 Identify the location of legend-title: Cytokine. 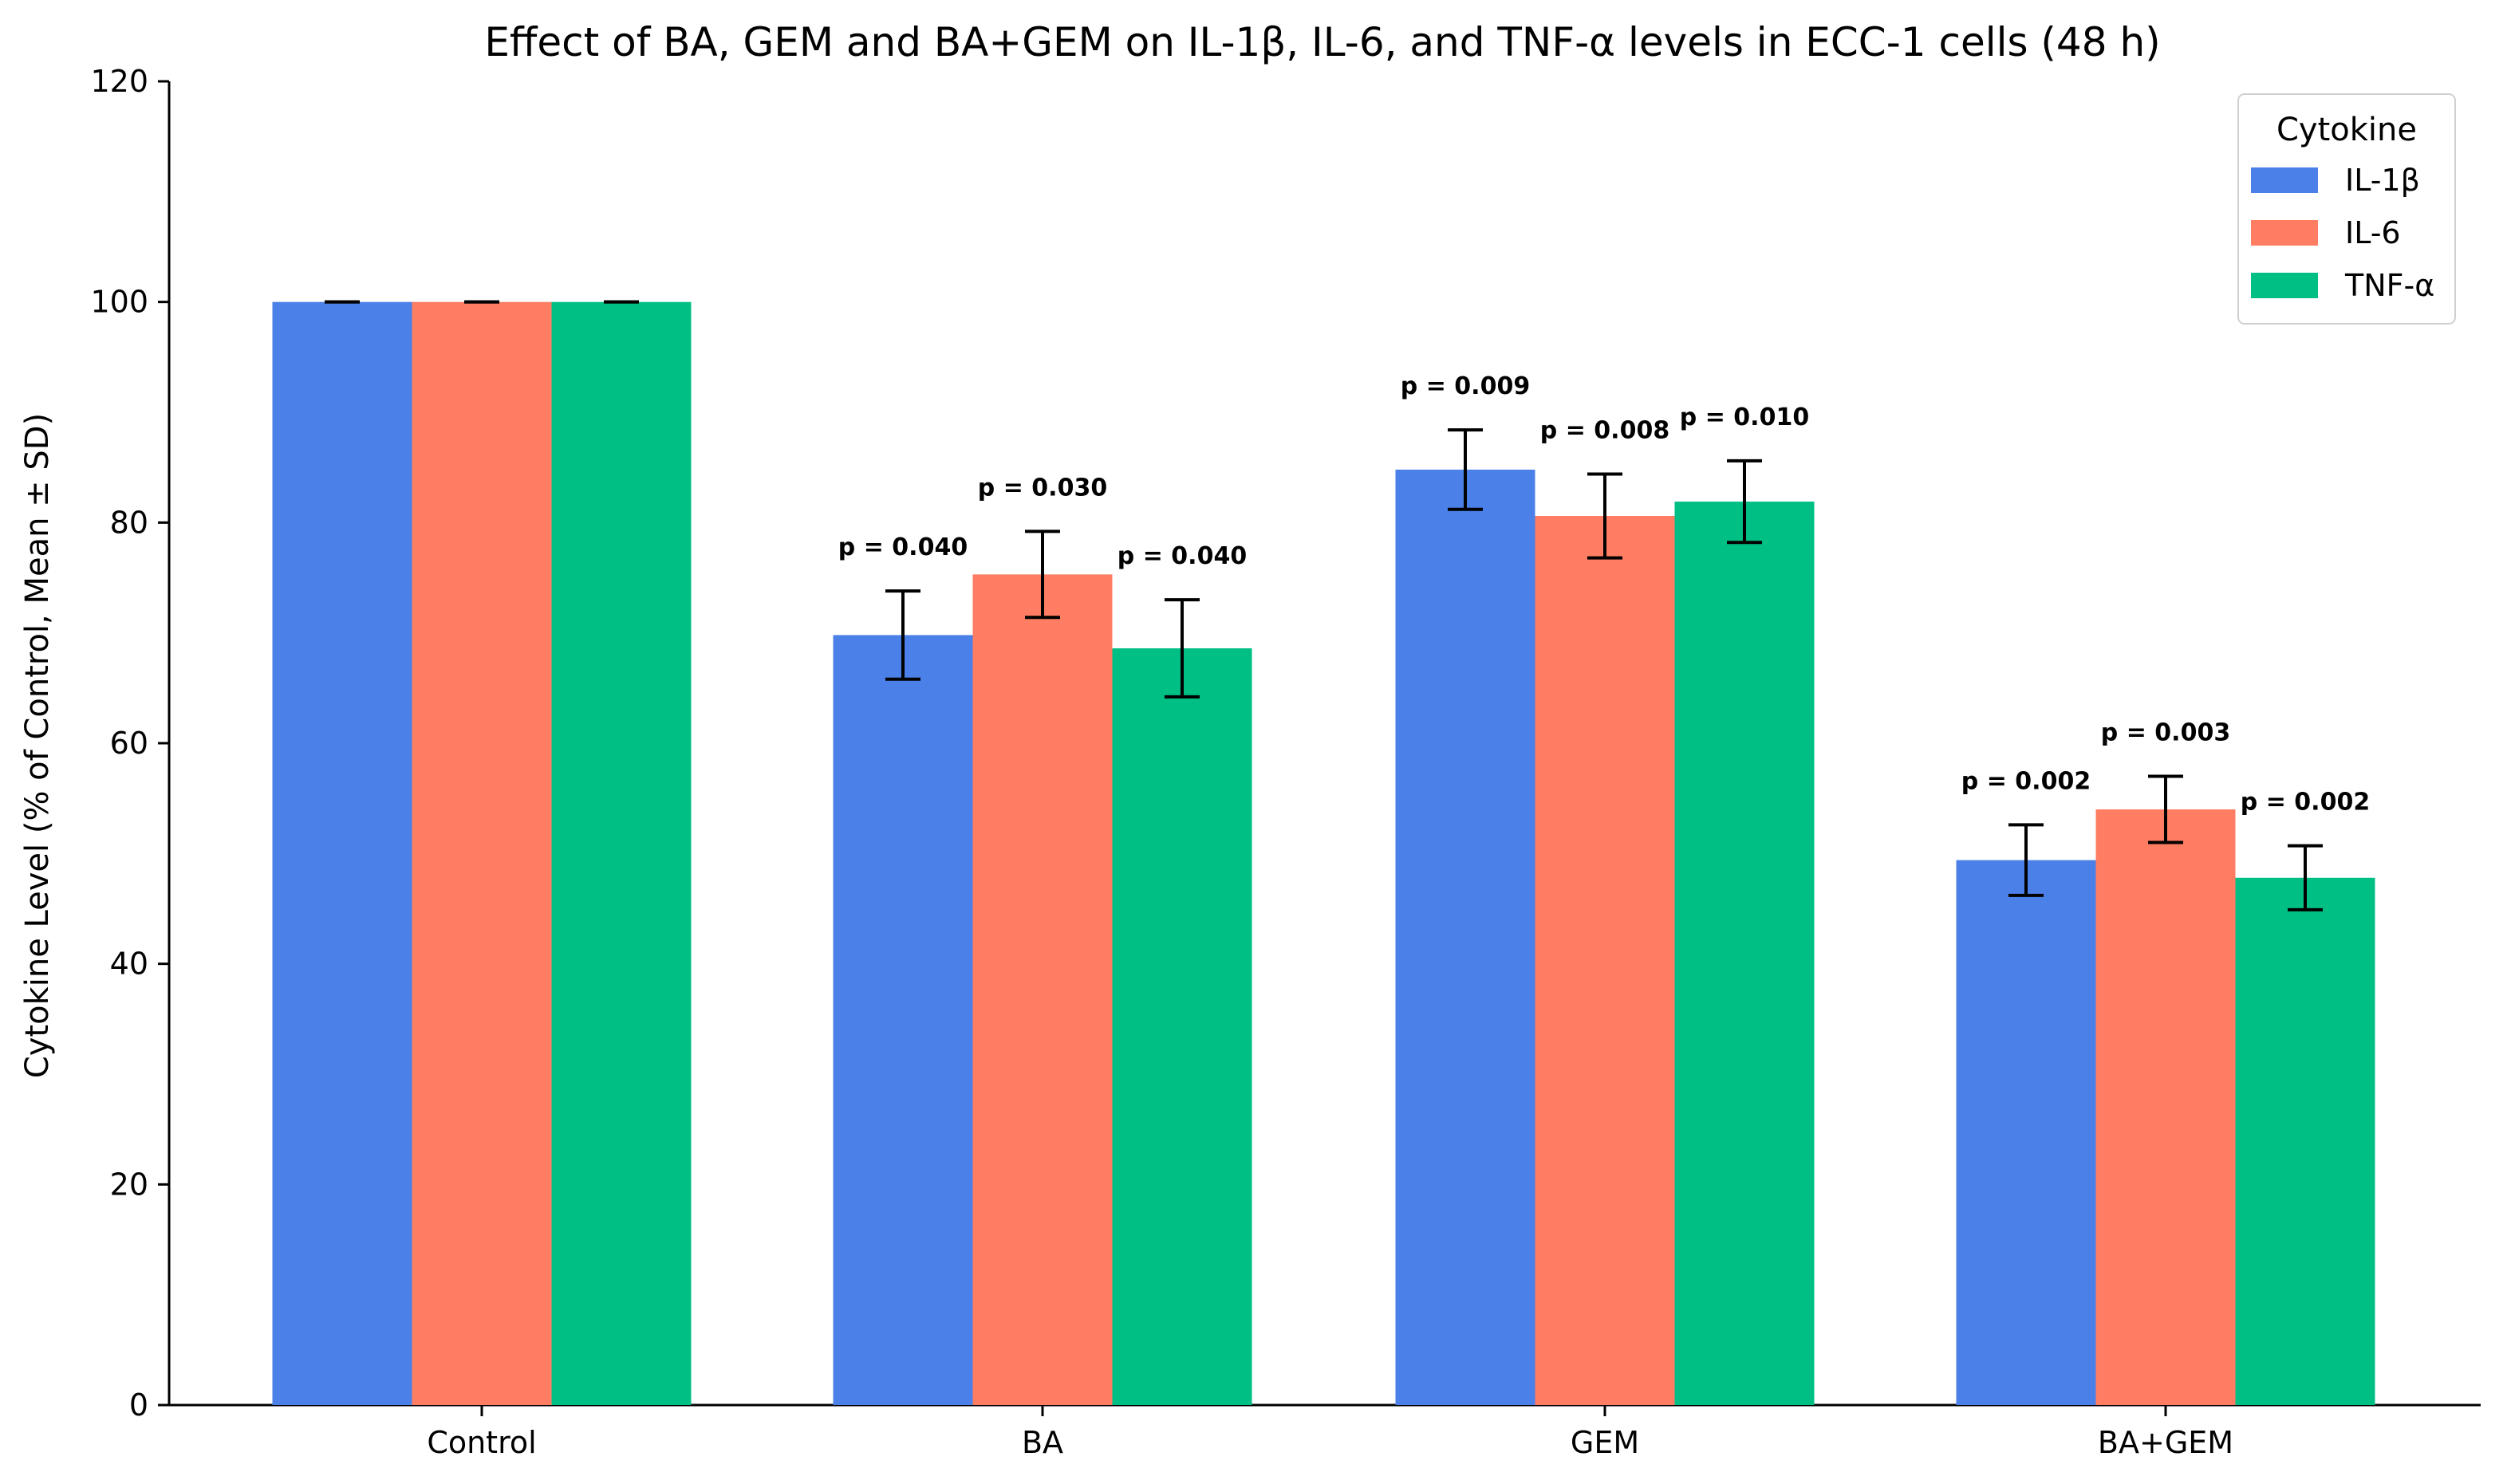
(2346, 130).